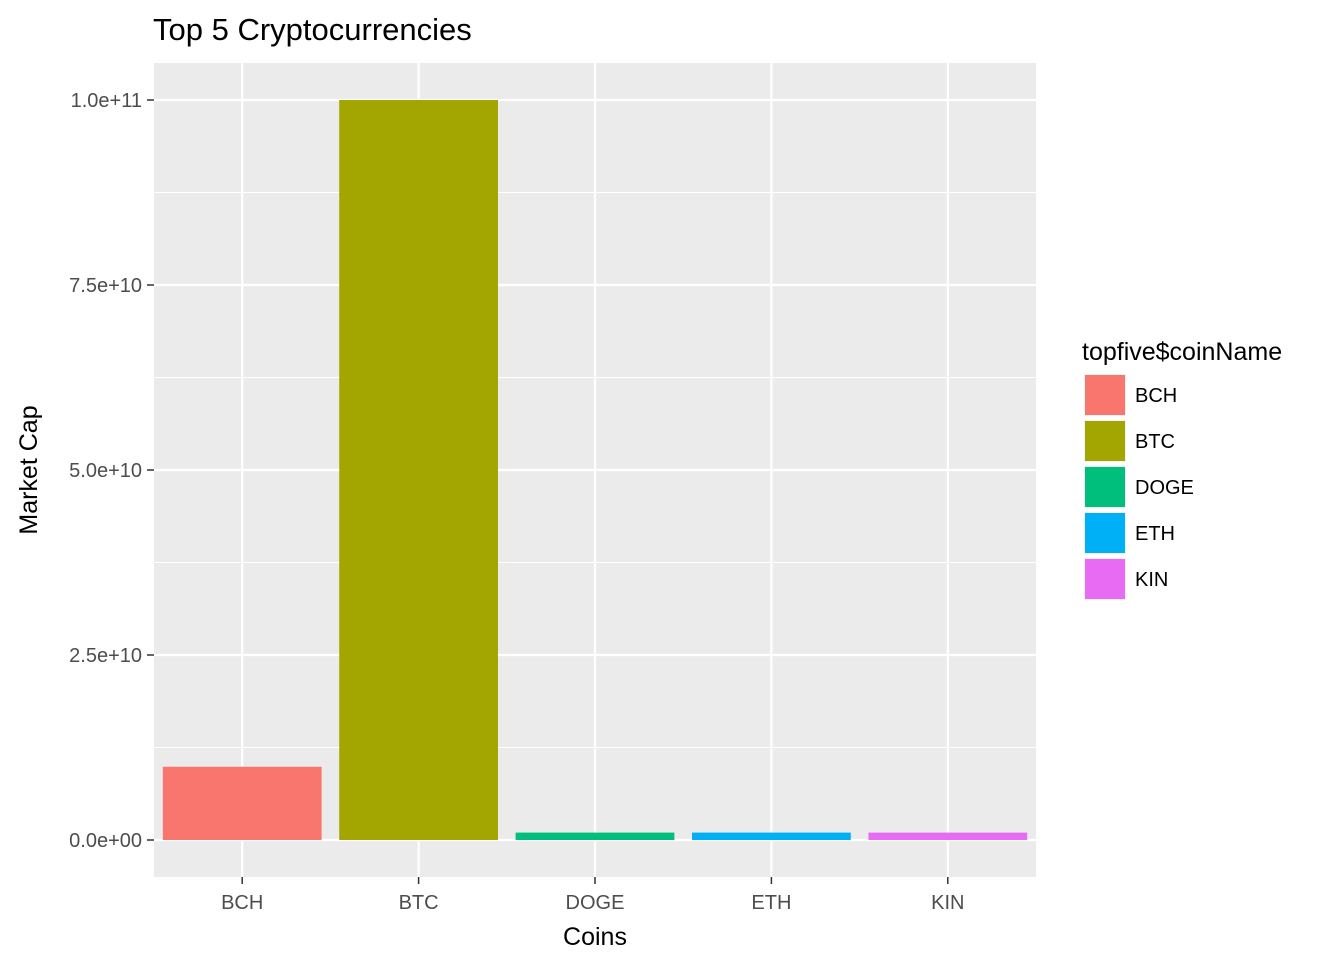 This screenshot has width=1344, height=960. Describe the element at coordinates (105, 656) in the screenshot. I see `y-tick-label: 2.5e+10` at that location.